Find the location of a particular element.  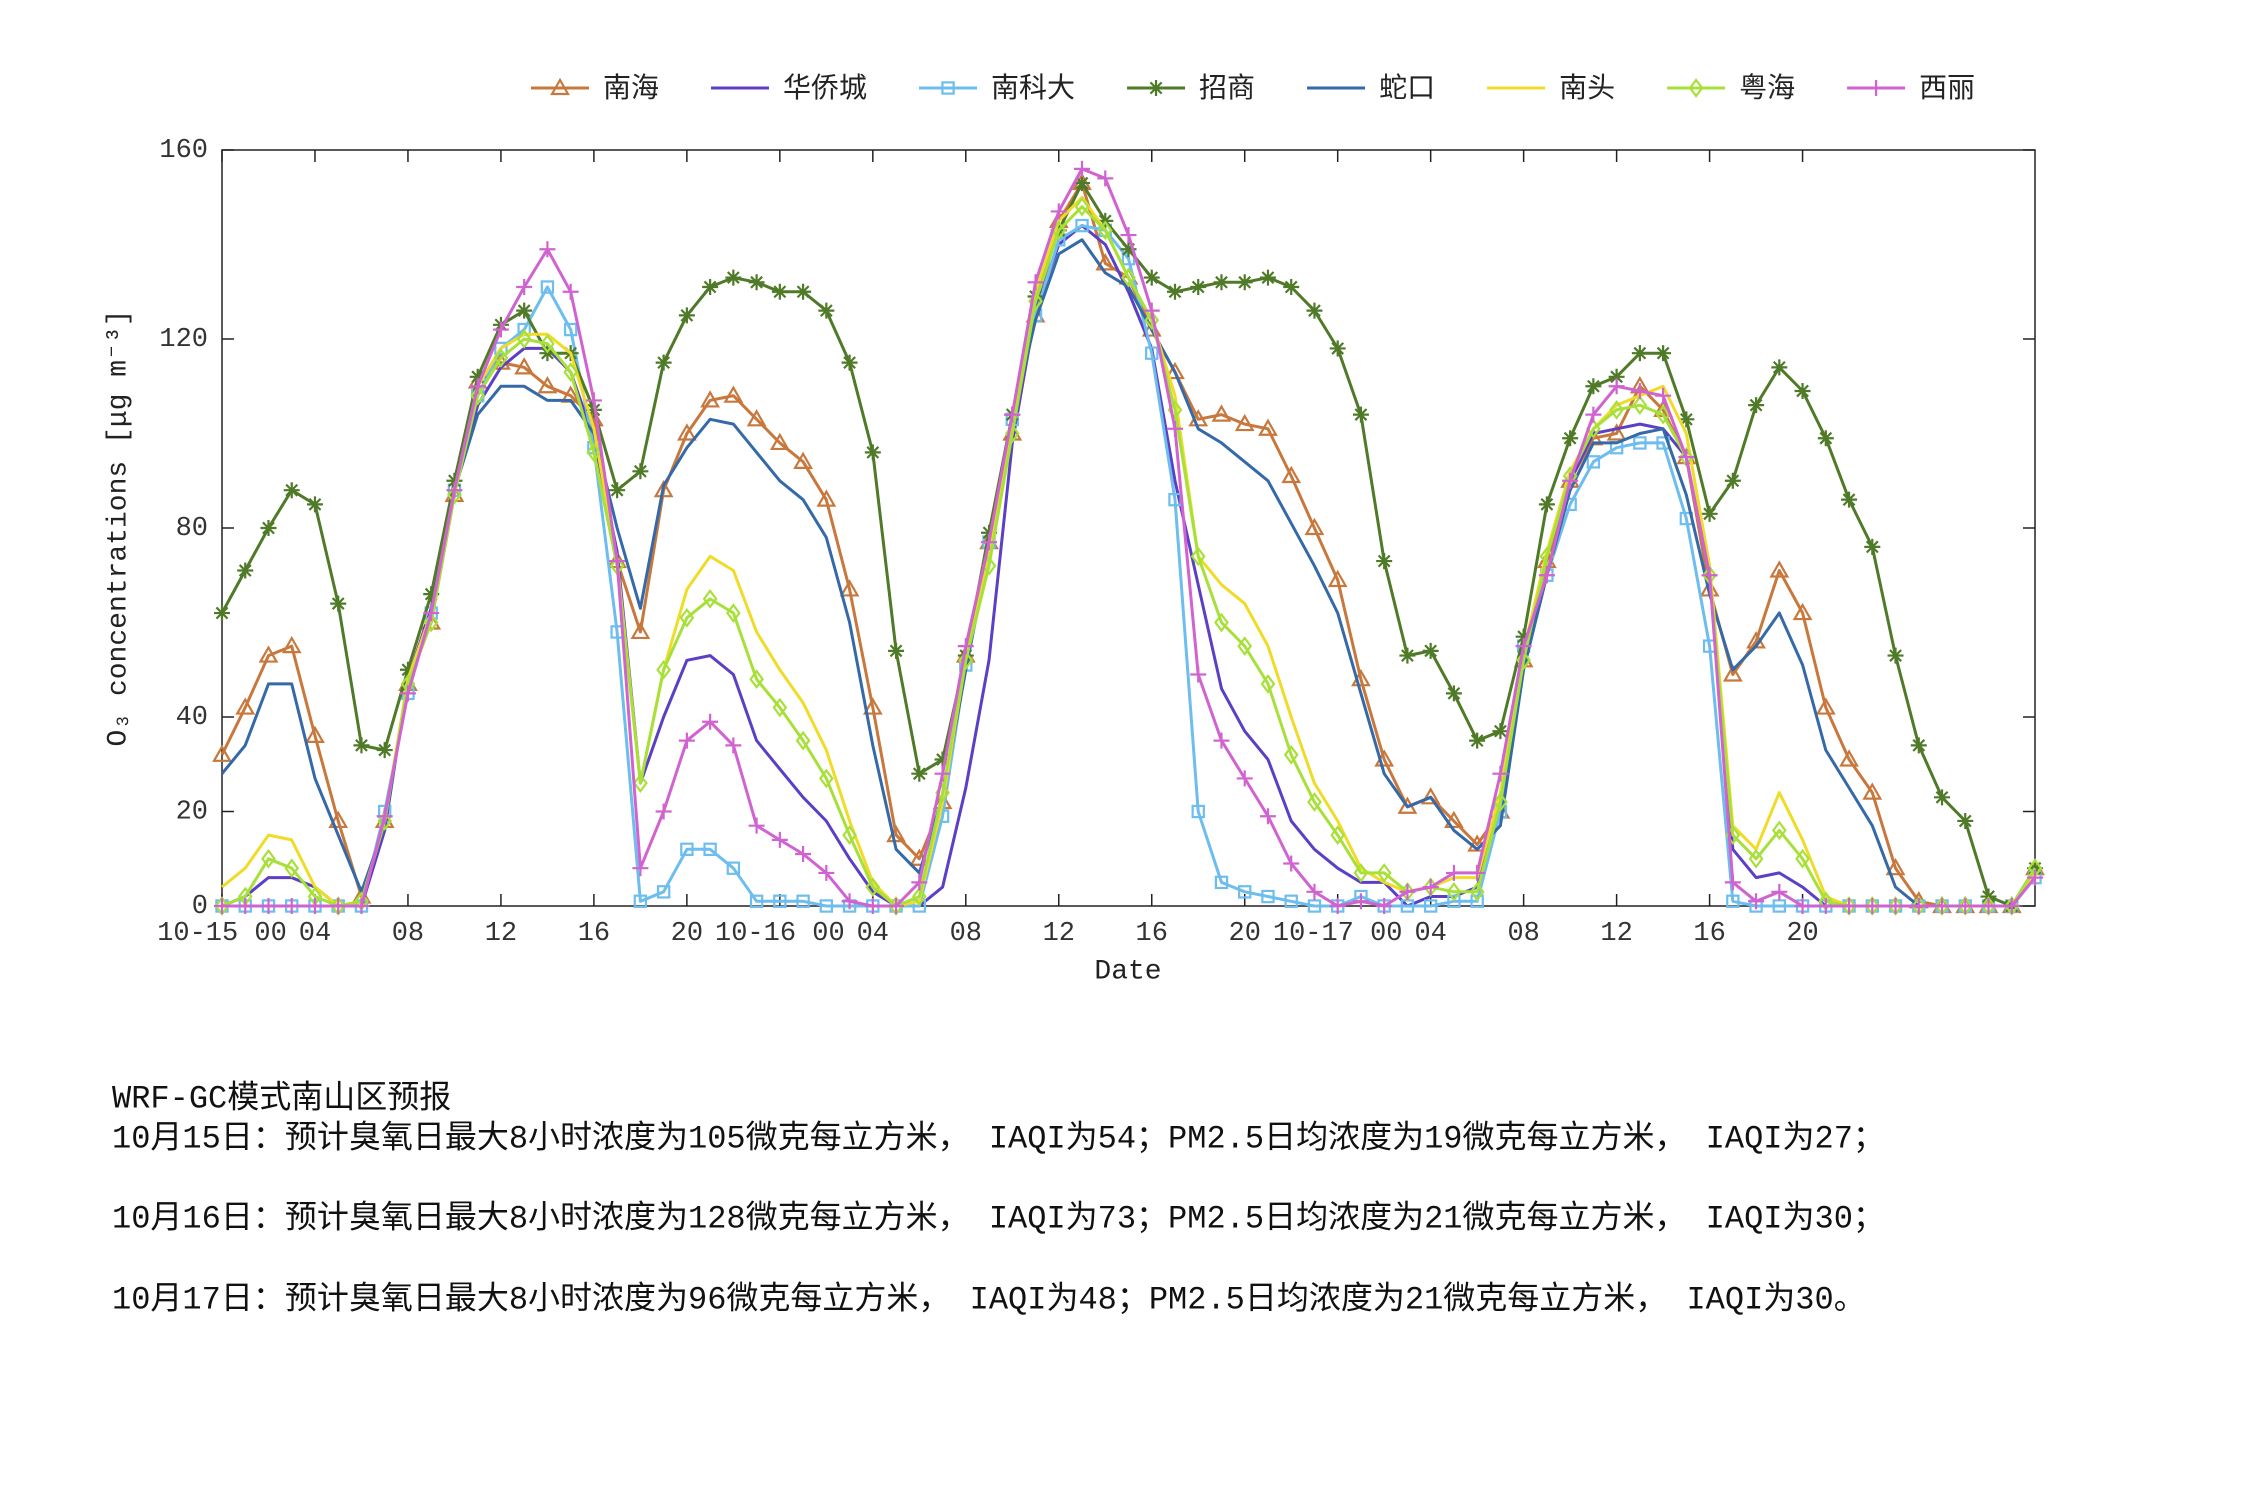

legend-label: 蛇口 is located at coordinates (1407, 87).